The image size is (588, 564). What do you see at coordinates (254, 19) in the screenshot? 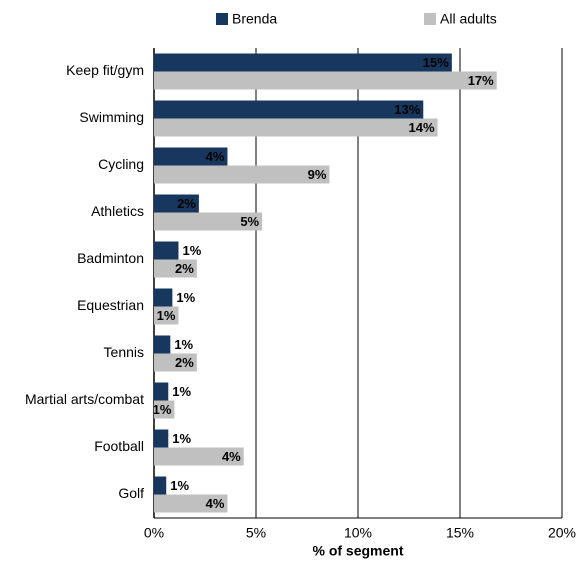
I see `legend-label: Brenda` at bounding box center [254, 19].